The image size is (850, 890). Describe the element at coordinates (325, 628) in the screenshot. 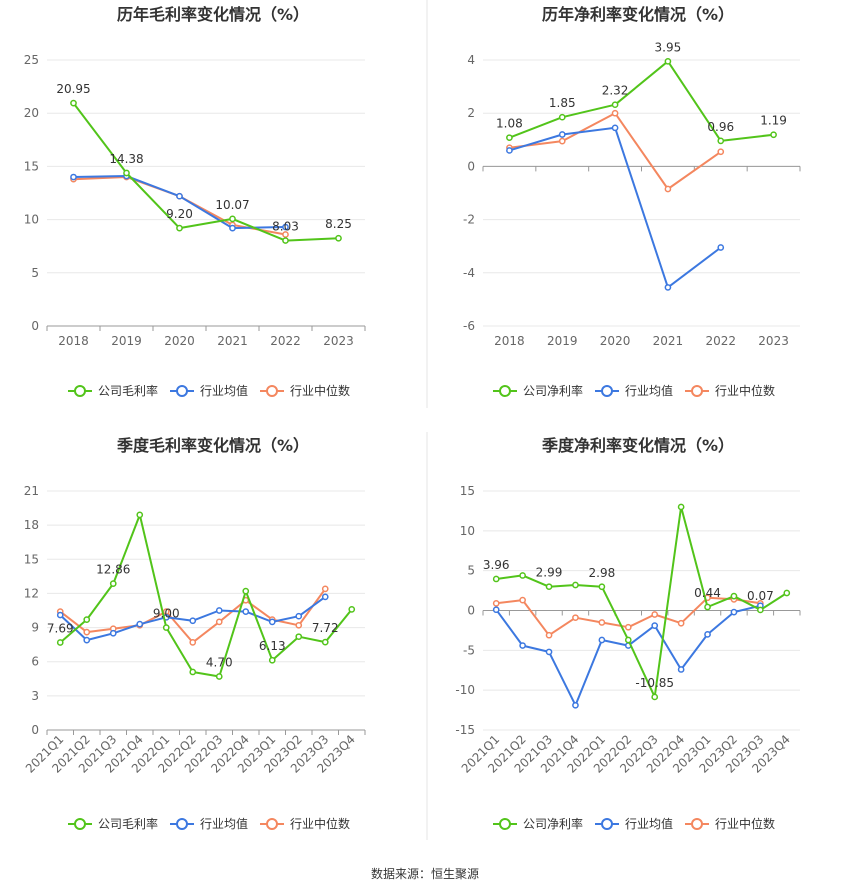

I see `data-label: 7.72` at that location.